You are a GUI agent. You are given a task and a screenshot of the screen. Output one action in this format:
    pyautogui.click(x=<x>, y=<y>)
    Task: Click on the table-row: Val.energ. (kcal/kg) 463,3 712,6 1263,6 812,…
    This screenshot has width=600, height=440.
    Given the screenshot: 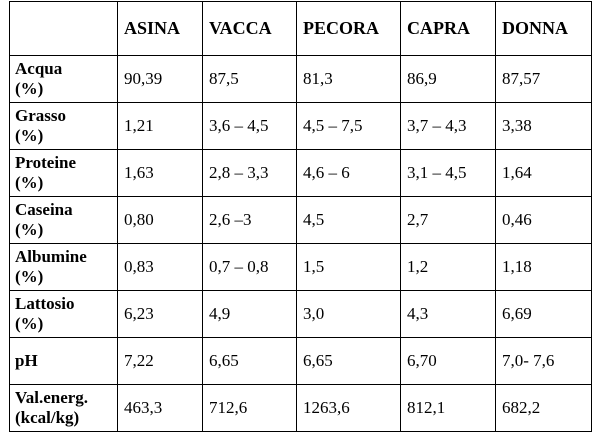 What is the action you would take?
    pyautogui.click(x=300, y=408)
    